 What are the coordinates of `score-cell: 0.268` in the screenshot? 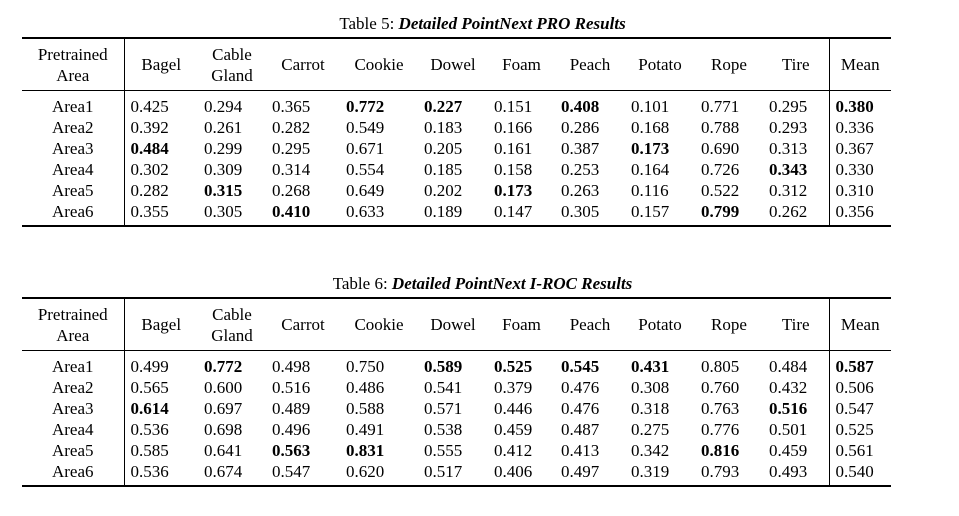 It's located at (291, 190).